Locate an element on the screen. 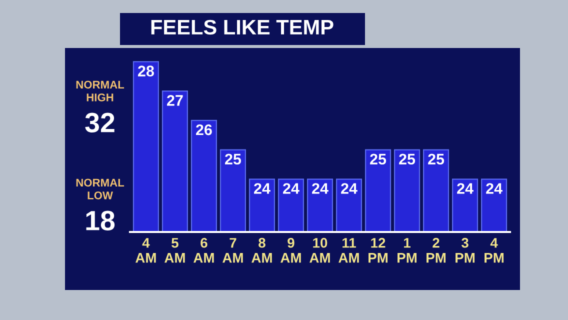  x-tick-label: 5 AM is located at coordinates (174, 250).